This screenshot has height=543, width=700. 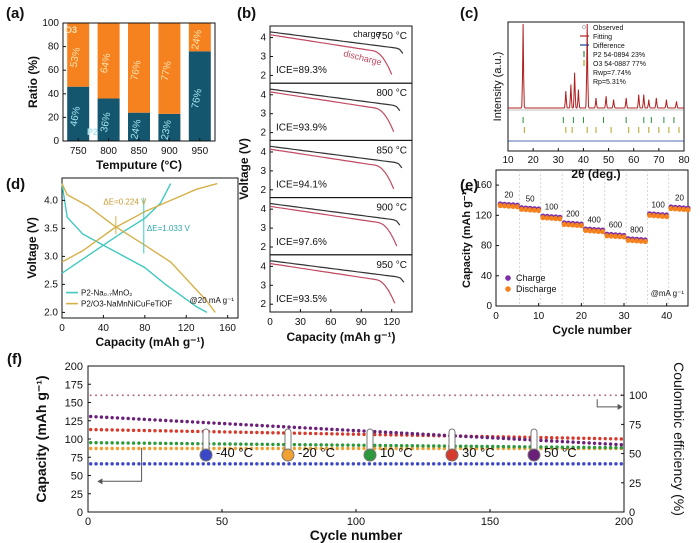 I want to click on annotation-d-0: ΔE=0.224 V, so click(x=125, y=201).